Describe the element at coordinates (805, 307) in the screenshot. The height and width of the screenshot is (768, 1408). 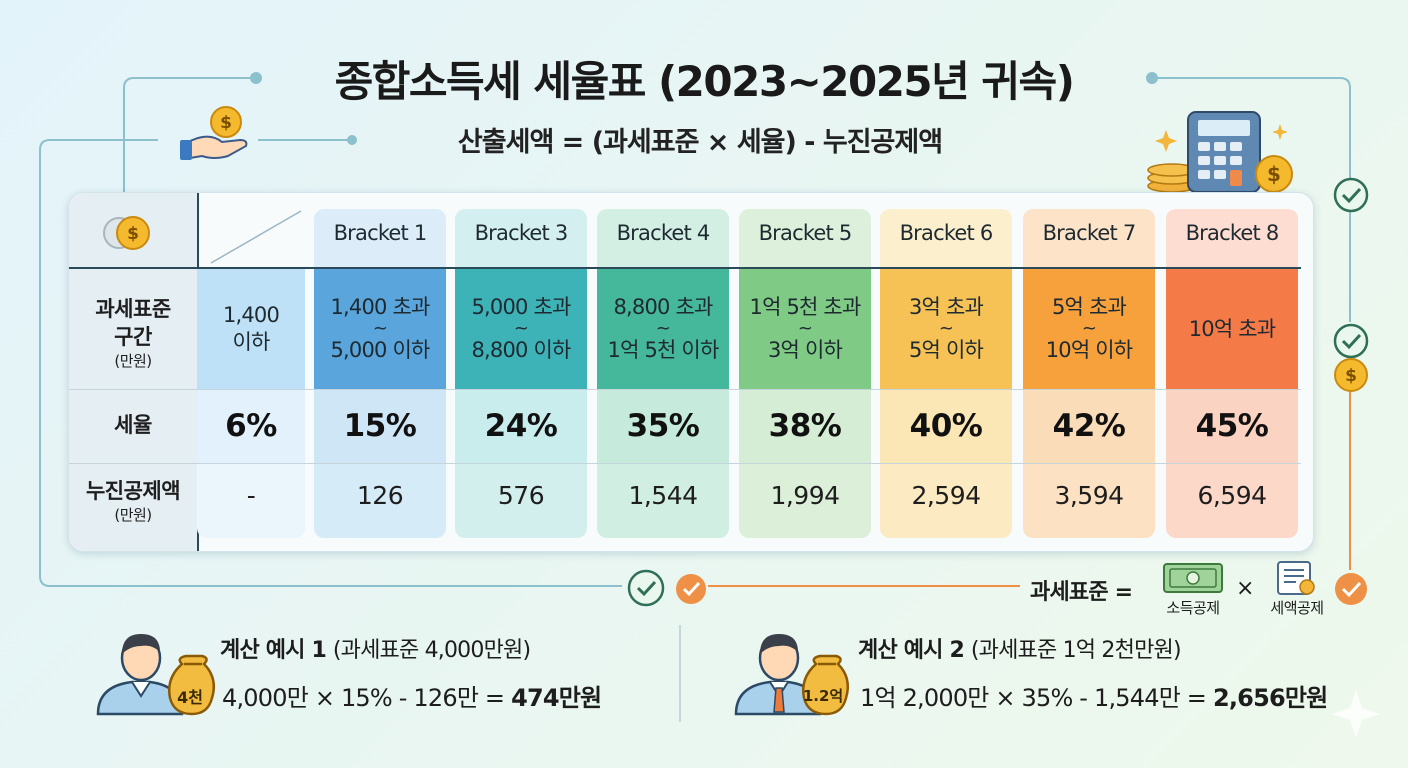
I see `bracket-range-lower: 1억 5천 초과` at that location.